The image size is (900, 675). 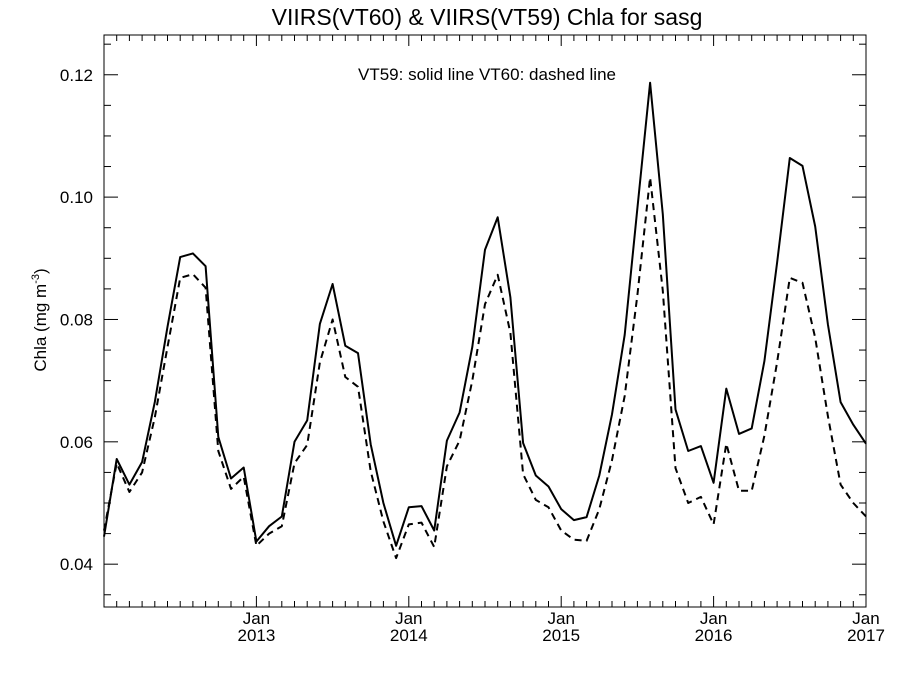 What do you see at coordinates (866, 635) in the screenshot?
I see `x-tick-label-year: 2017` at bounding box center [866, 635].